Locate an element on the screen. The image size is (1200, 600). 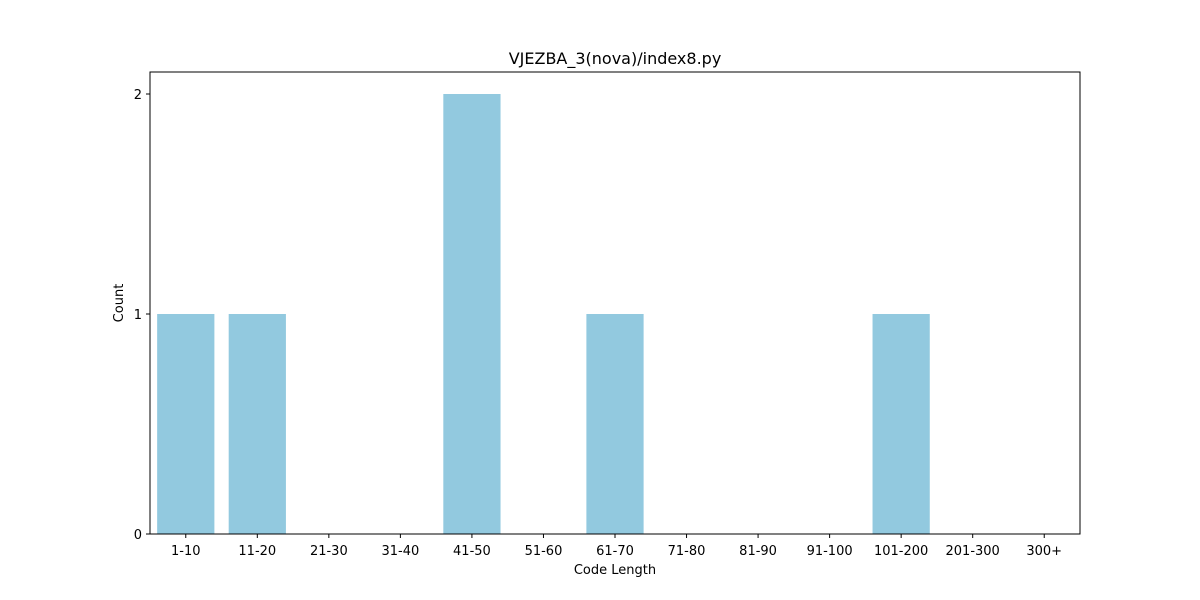
x-tick-label: 21-30 is located at coordinates (329, 551).